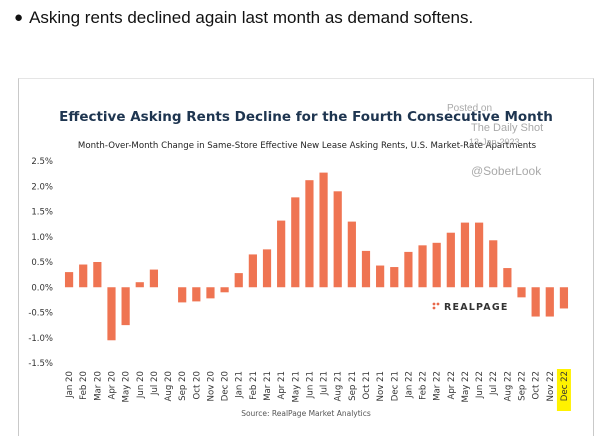 The height and width of the screenshot is (437, 602). I want to click on y-axis-ticks: 2.5% 2.0% 1.5% 1.0% 0.5% 0.0% -0.5% -1.0% -1.5%, so click(40, 263).